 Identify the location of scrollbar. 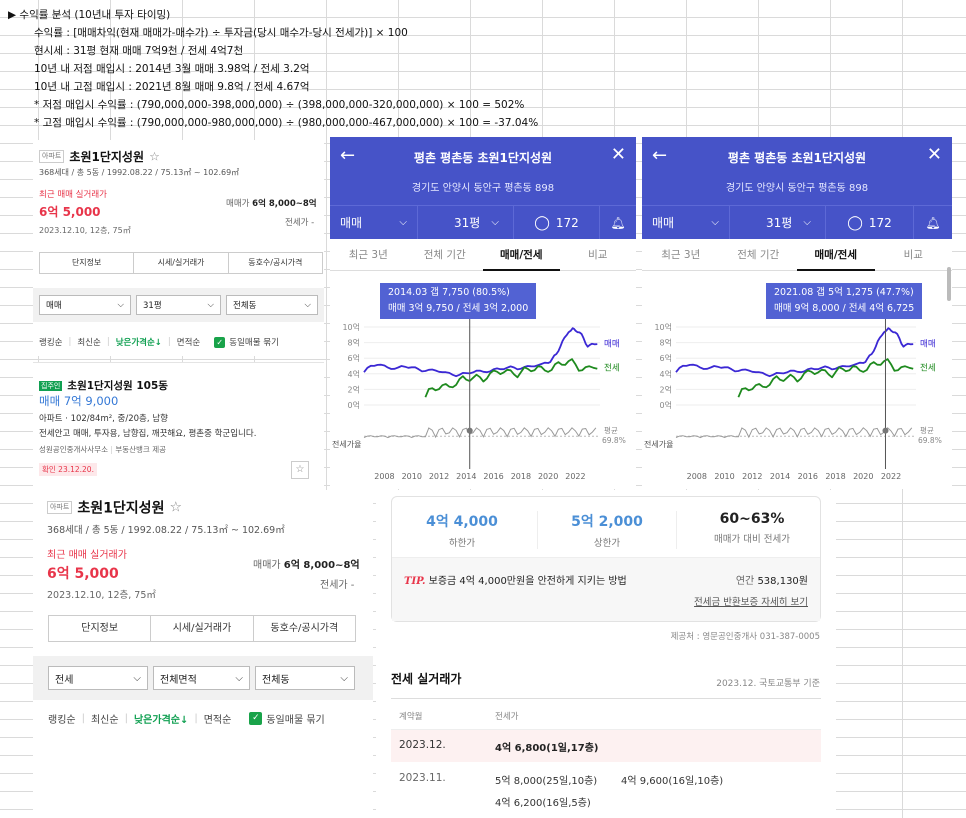
(949, 284).